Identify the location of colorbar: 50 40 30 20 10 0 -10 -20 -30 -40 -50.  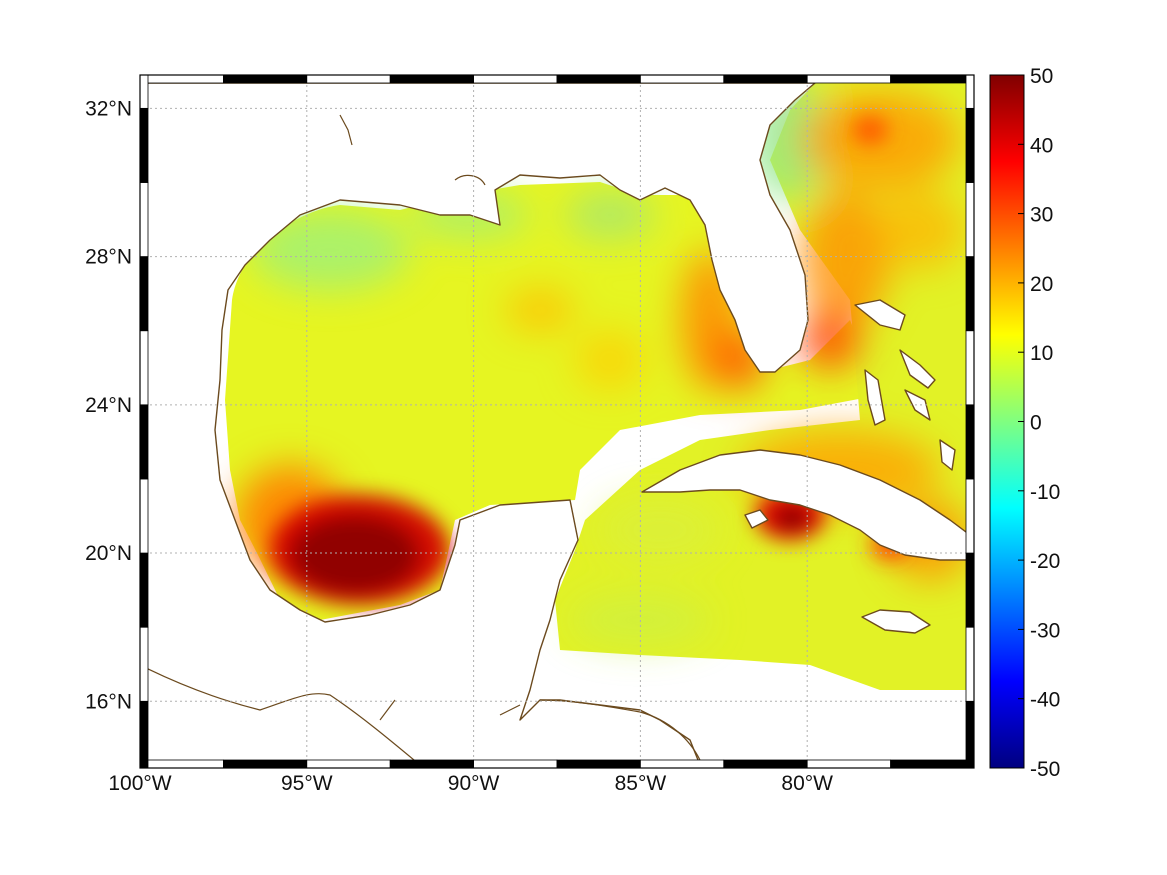
(1024, 423).